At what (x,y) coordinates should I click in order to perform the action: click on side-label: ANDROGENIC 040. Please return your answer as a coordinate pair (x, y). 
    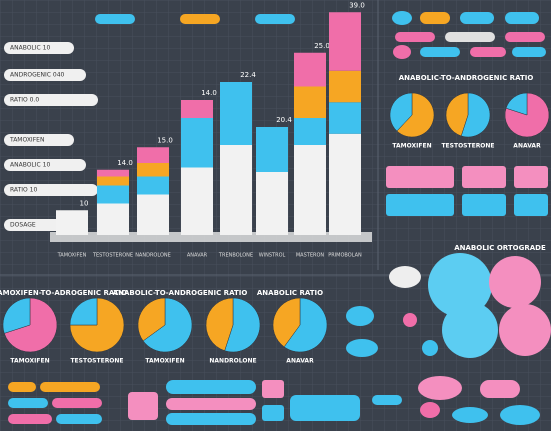
    Looking at the image, I should click on (37, 75).